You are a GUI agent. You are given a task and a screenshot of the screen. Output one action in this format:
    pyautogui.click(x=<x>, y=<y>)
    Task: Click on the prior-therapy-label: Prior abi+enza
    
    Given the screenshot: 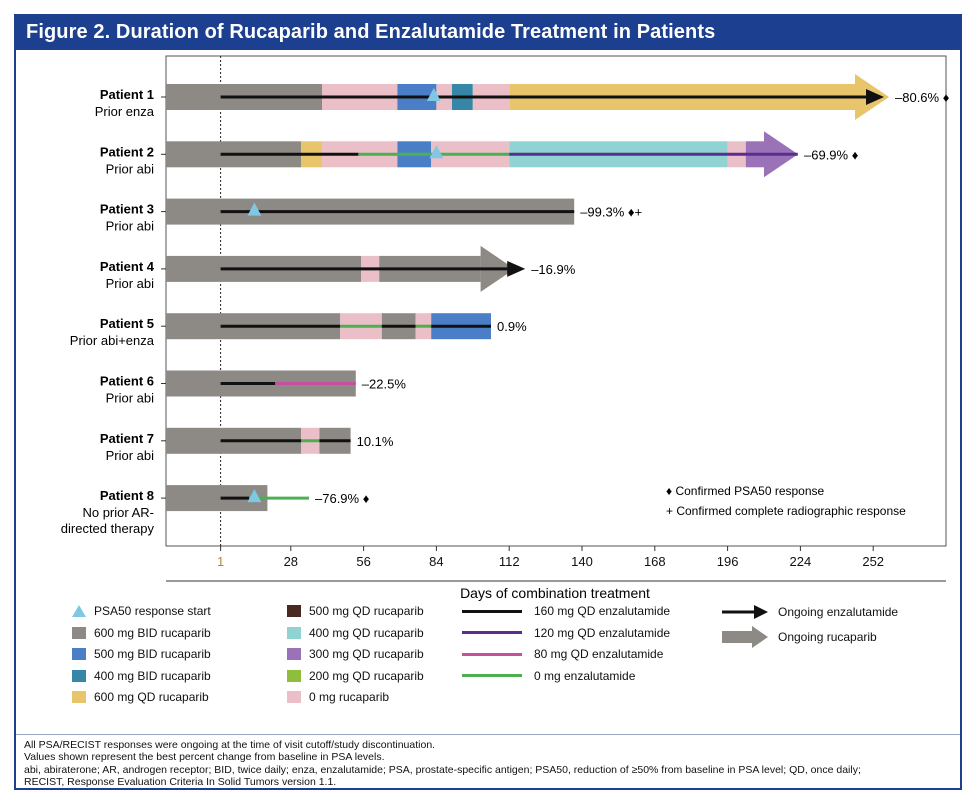 What is the action you would take?
    pyautogui.click(x=112, y=340)
    